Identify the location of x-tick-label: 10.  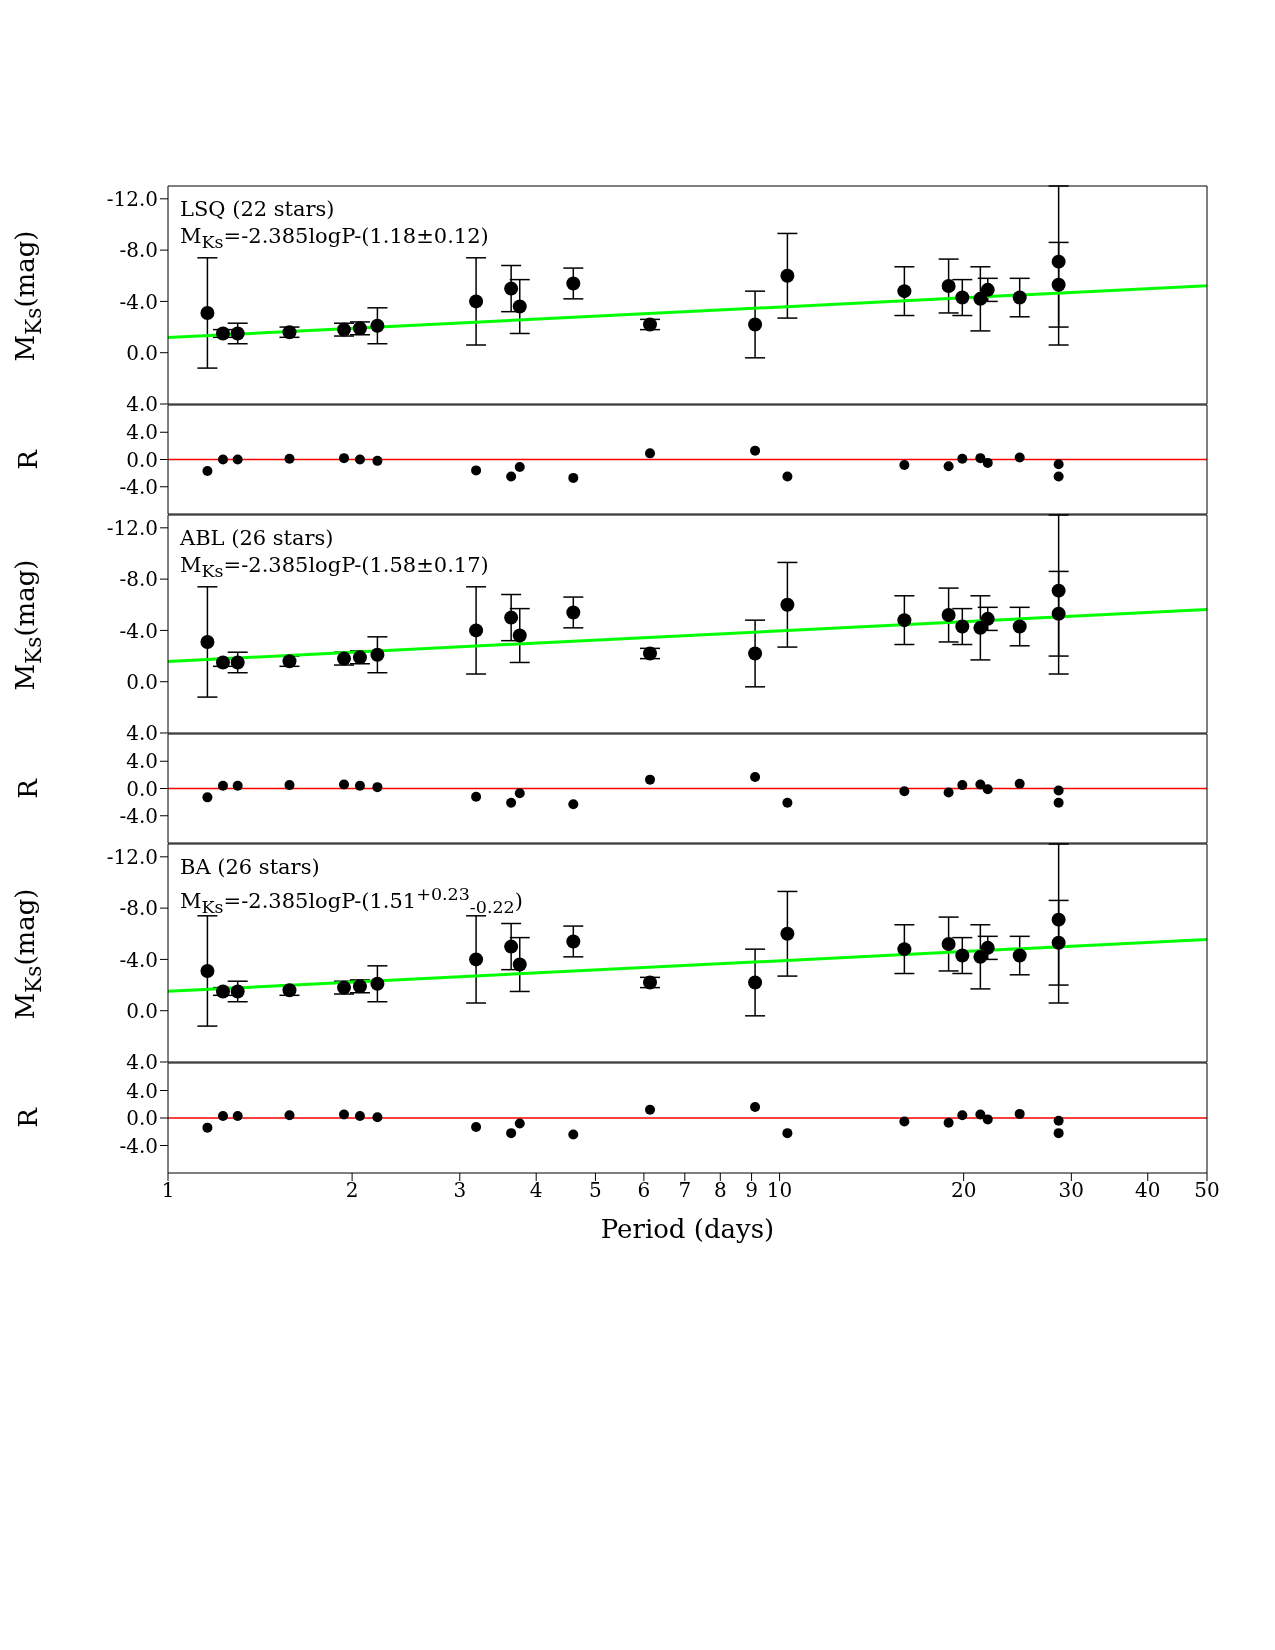
(779, 1190).